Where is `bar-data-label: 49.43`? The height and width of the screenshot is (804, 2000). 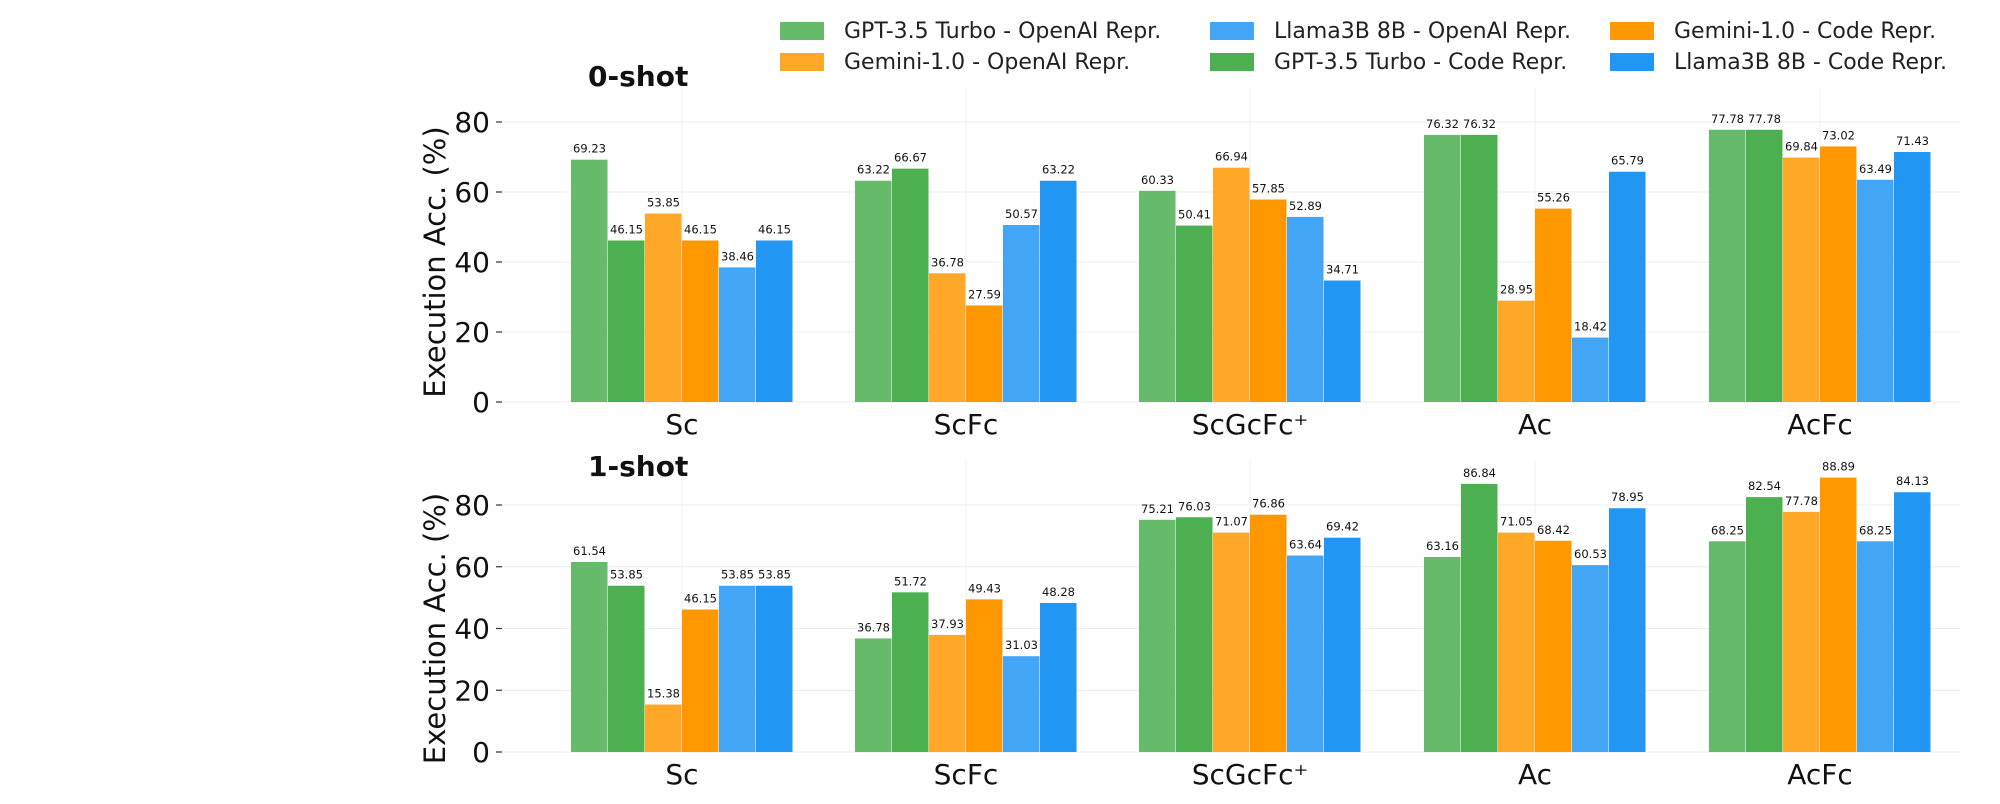
bar-data-label: 49.43 is located at coordinates (984, 588).